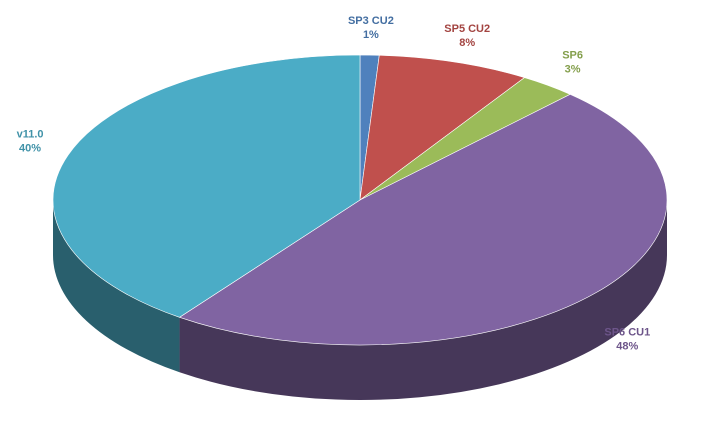 The height and width of the screenshot is (435, 725). Describe the element at coordinates (371, 21) in the screenshot. I see `data-label-name: SP3 CU2` at that location.